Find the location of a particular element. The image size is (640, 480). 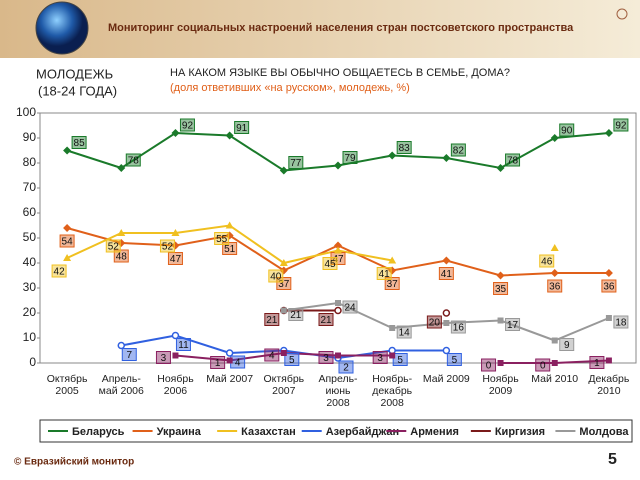

legend-label: Азербайджан is located at coordinates (362, 432).